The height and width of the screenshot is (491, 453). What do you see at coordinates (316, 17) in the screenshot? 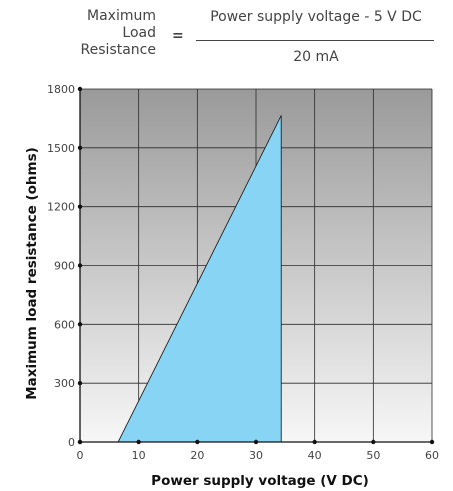
I see `formula-numerator: Power supply voltage - 5 V DC` at bounding box center [316, 17].